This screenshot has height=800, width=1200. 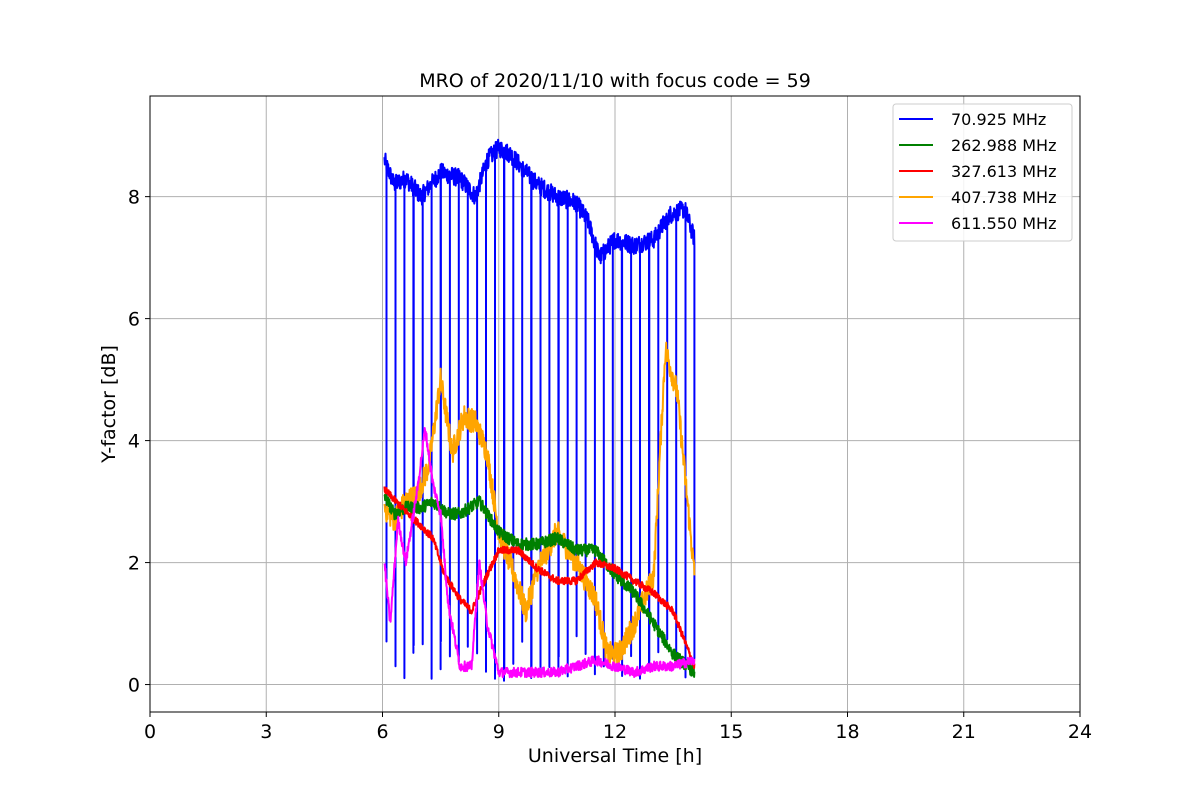 What do you see at coordinates (1003, 171) in the screenshot?
I see `legend-label: 327.613 MHz` at bounding box center [1003, 171].